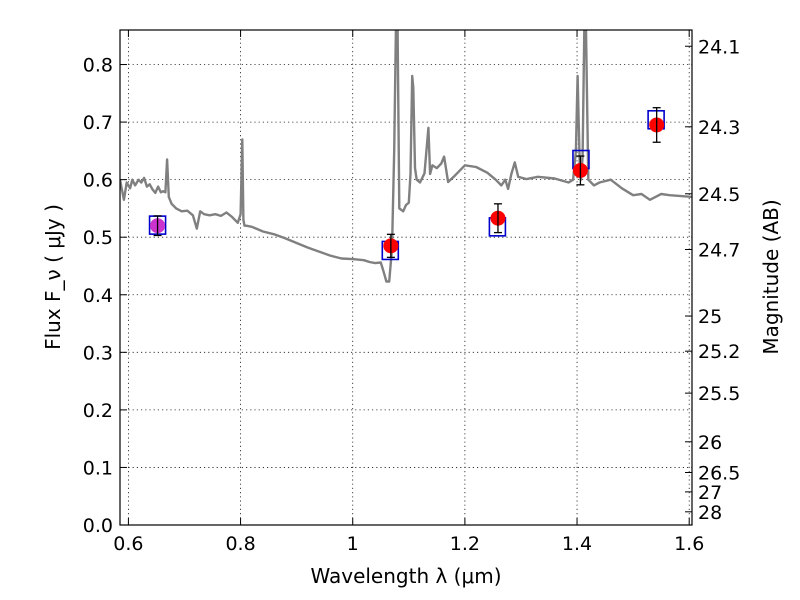 The height and width of the screenshot is (600, 800). Describe the element at coordinates (719, 251) in the screenshot. I see `y2-tick-label: 24.7` at that location.